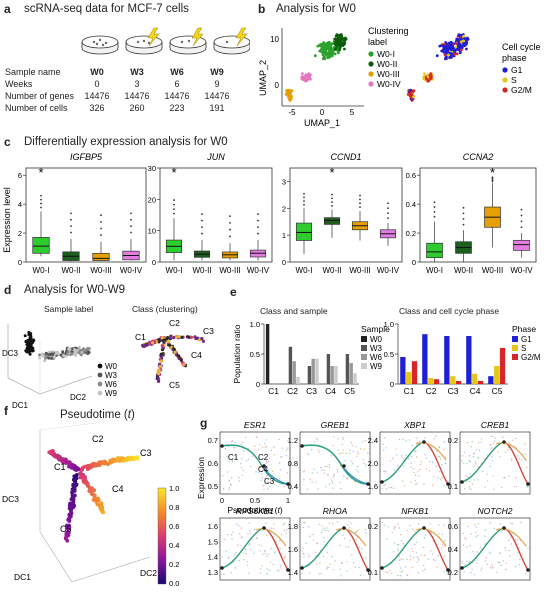 This screenshot has width=550, height=599. I want to click on legend-swatch, so click(364, 357).